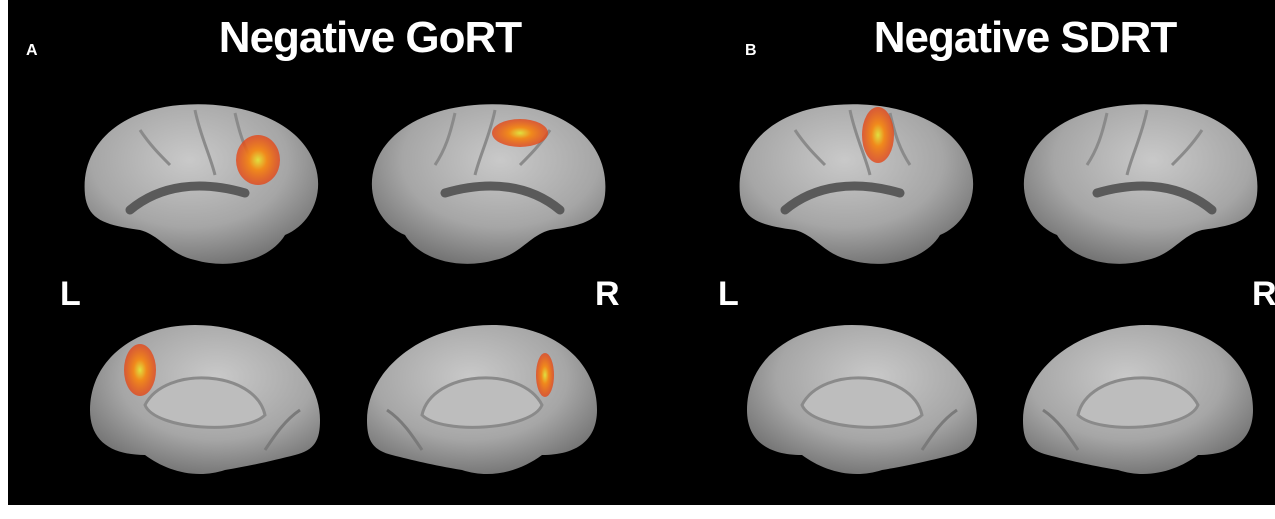 This screenshot has width=1275, height=519. Describe the element at coordinates (1026, 37) in the screenshot. I see `panel-title: Negative SDRT` at that location.